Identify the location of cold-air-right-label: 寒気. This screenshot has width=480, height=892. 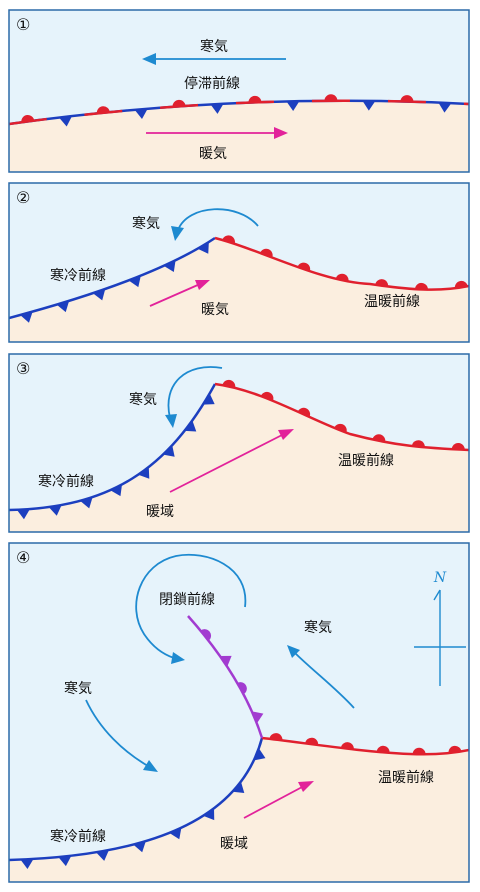
(318, 627).